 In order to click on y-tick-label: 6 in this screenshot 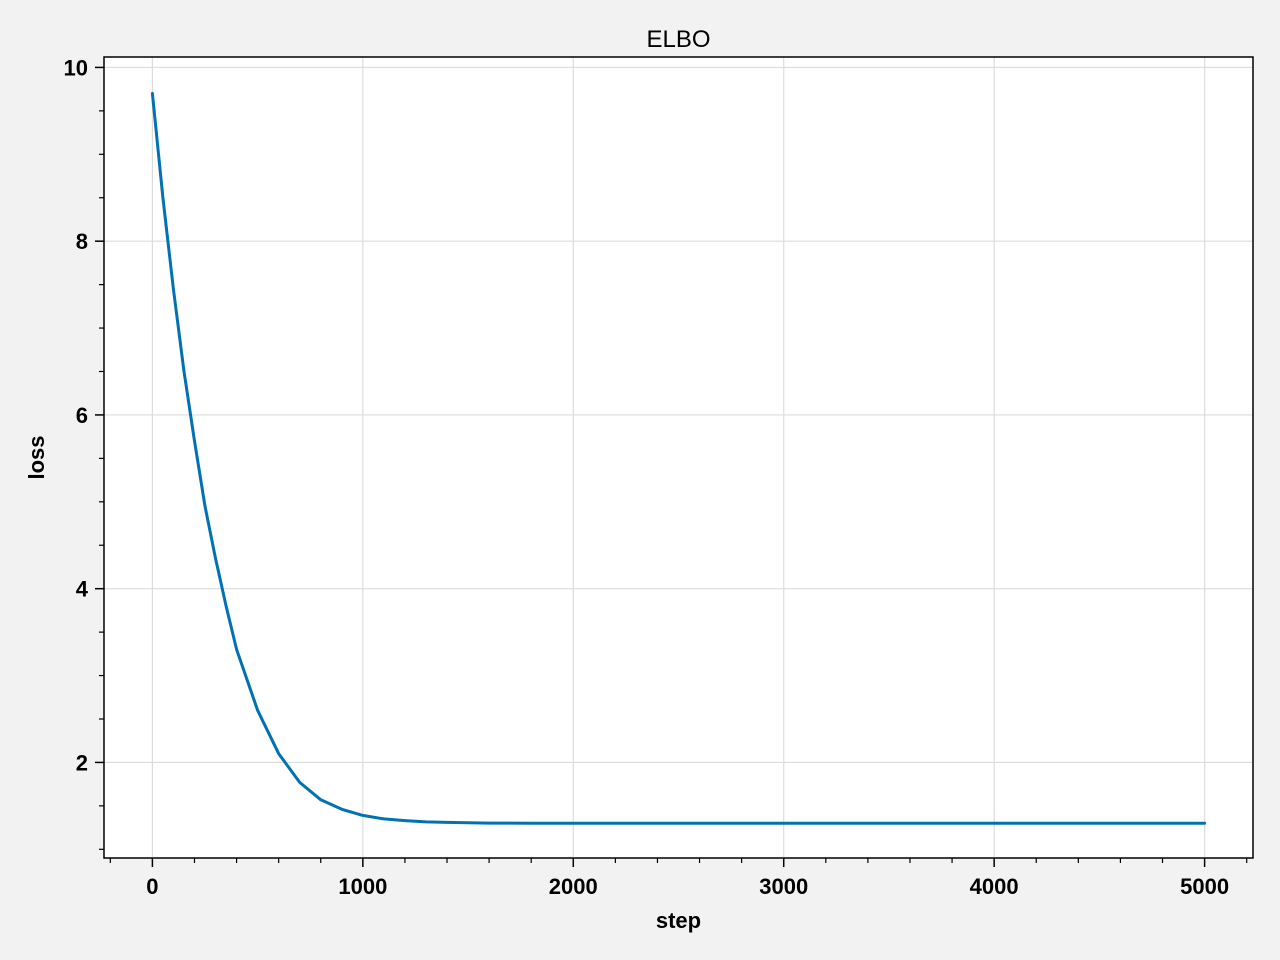, I will do `click(82, 415)`.